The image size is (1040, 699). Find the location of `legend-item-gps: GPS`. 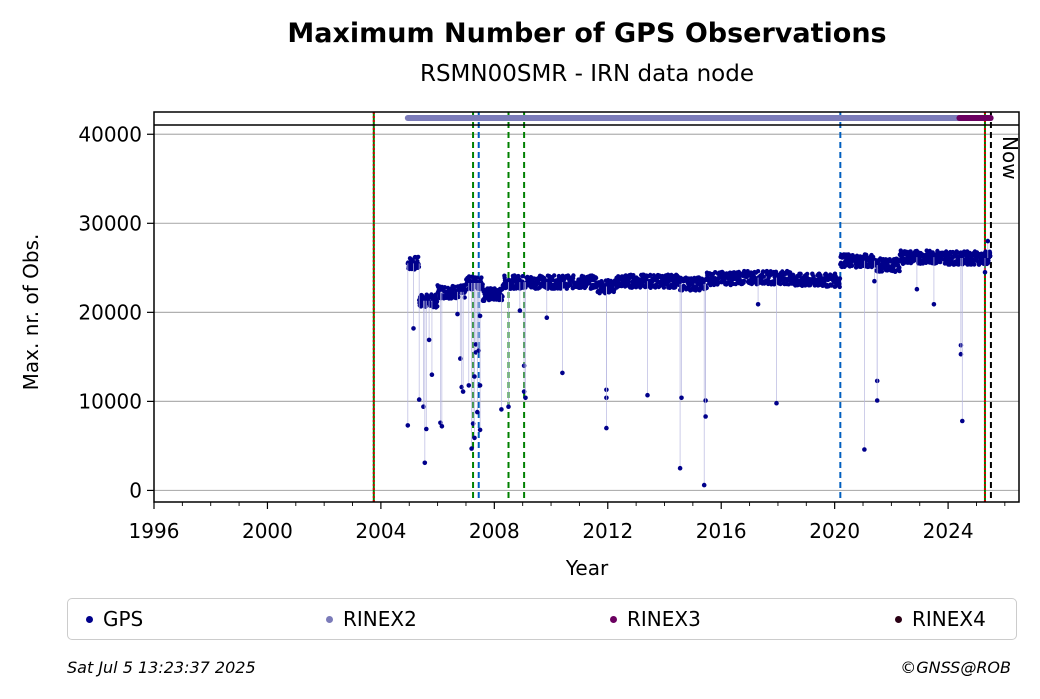

legend-item-gps: GPS is located at coordinates (114, 619).